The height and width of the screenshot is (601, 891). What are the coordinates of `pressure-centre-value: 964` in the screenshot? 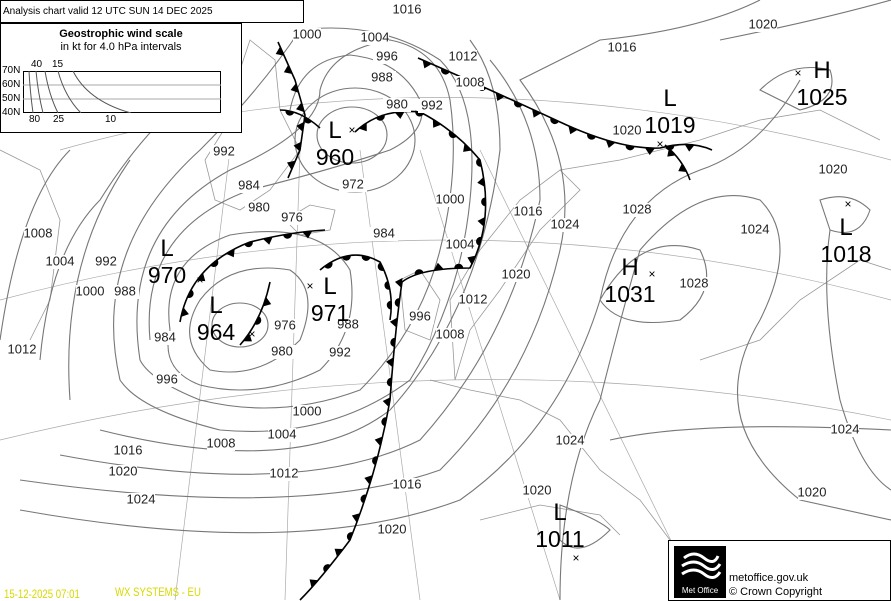 It's located at (216, 332).